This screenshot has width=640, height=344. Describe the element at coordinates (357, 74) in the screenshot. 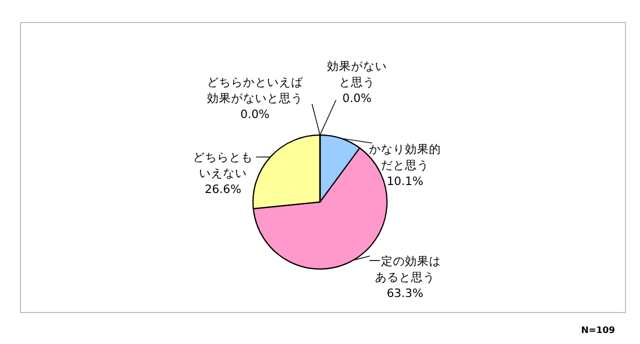

I see `category-label: 効果がないと思う` at that location.